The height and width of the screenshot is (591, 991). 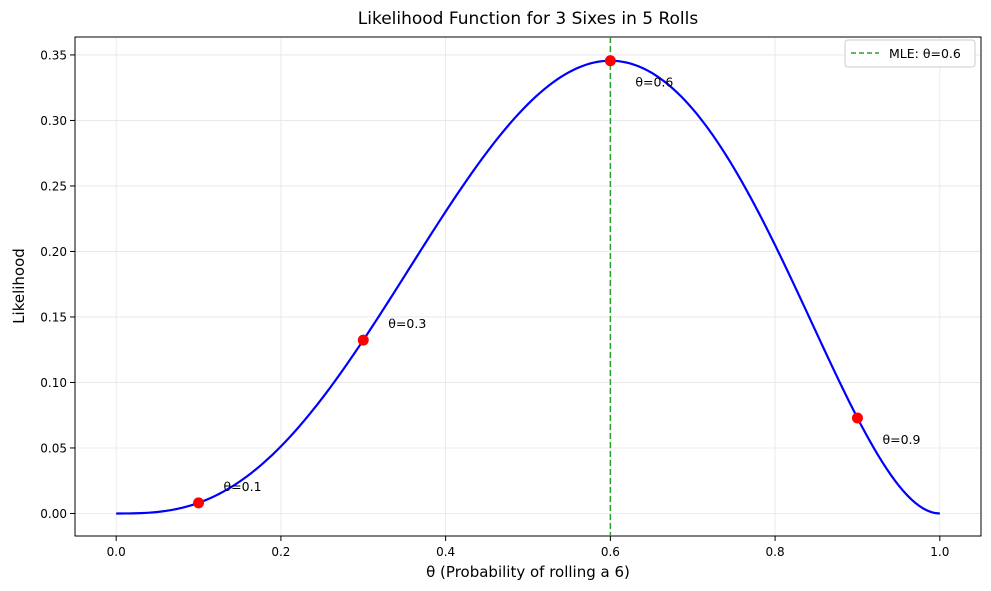 I want to click on legend: MLE: θ=0.6, so click(x=910, y=53).